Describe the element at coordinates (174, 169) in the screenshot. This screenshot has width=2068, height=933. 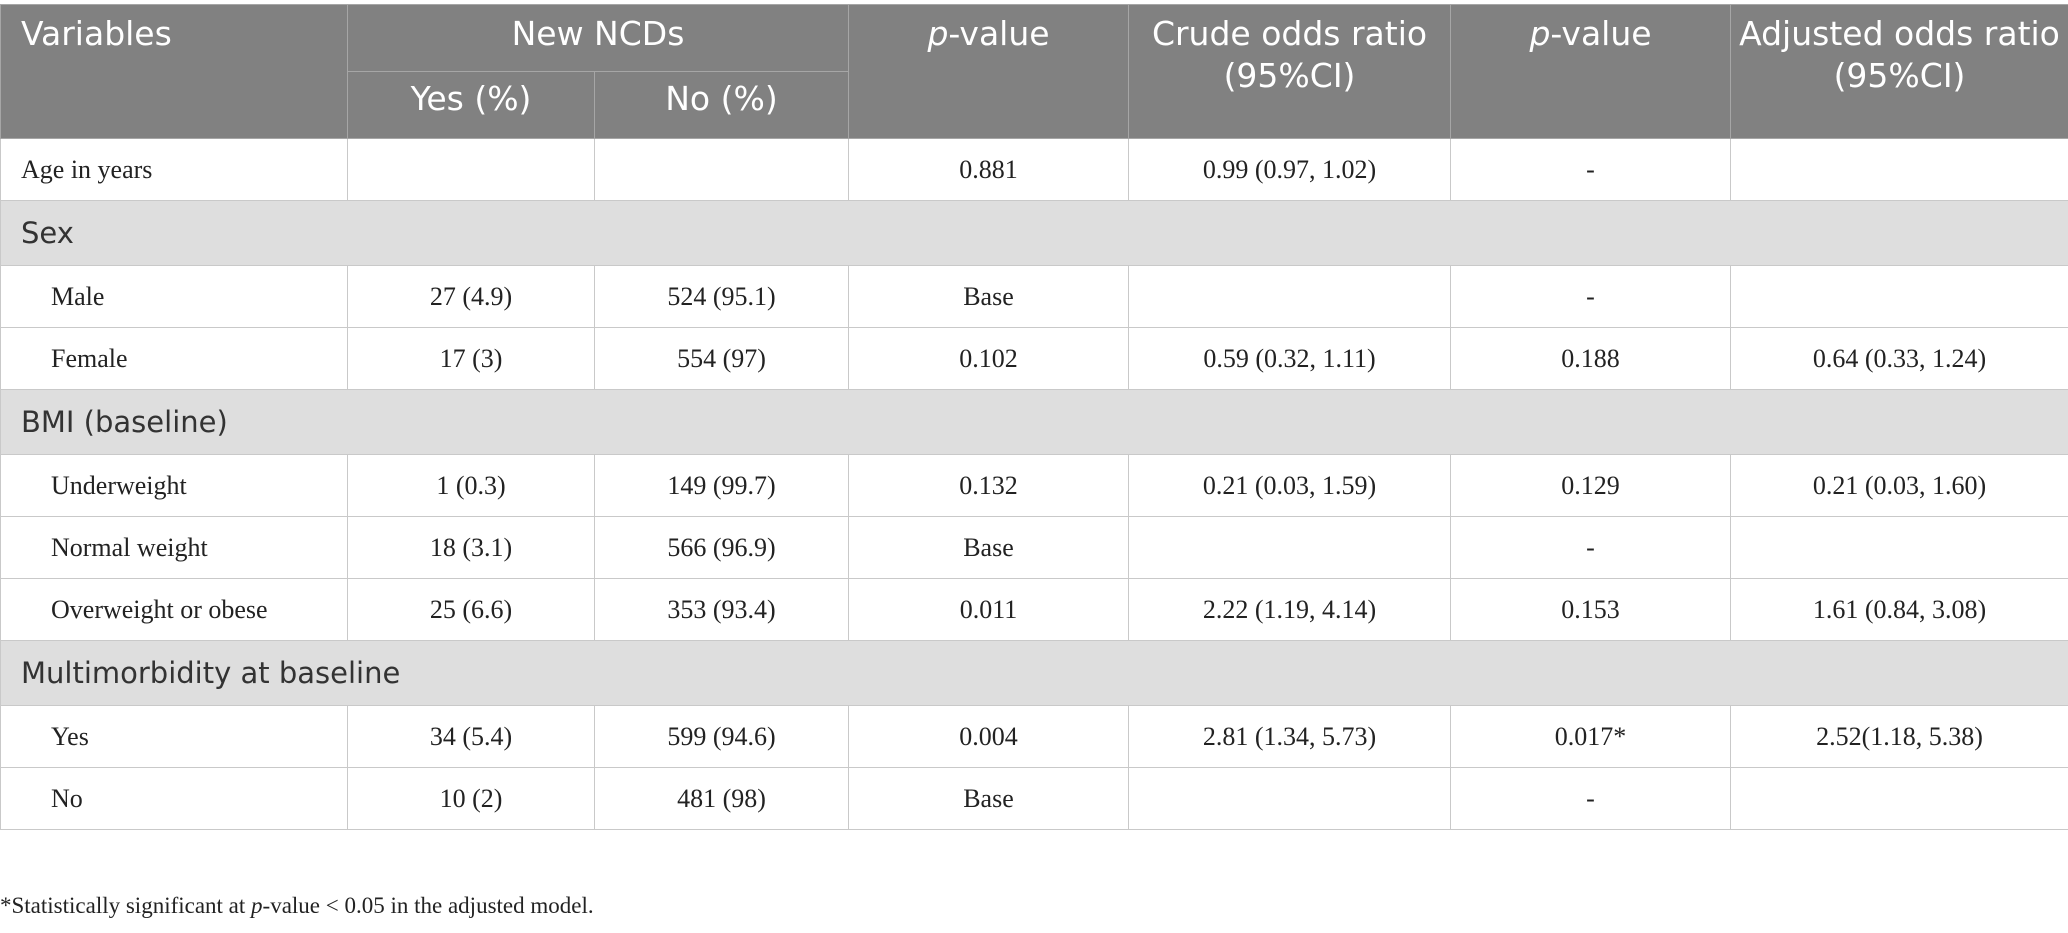
I see `row-label: Age in years` at that location.